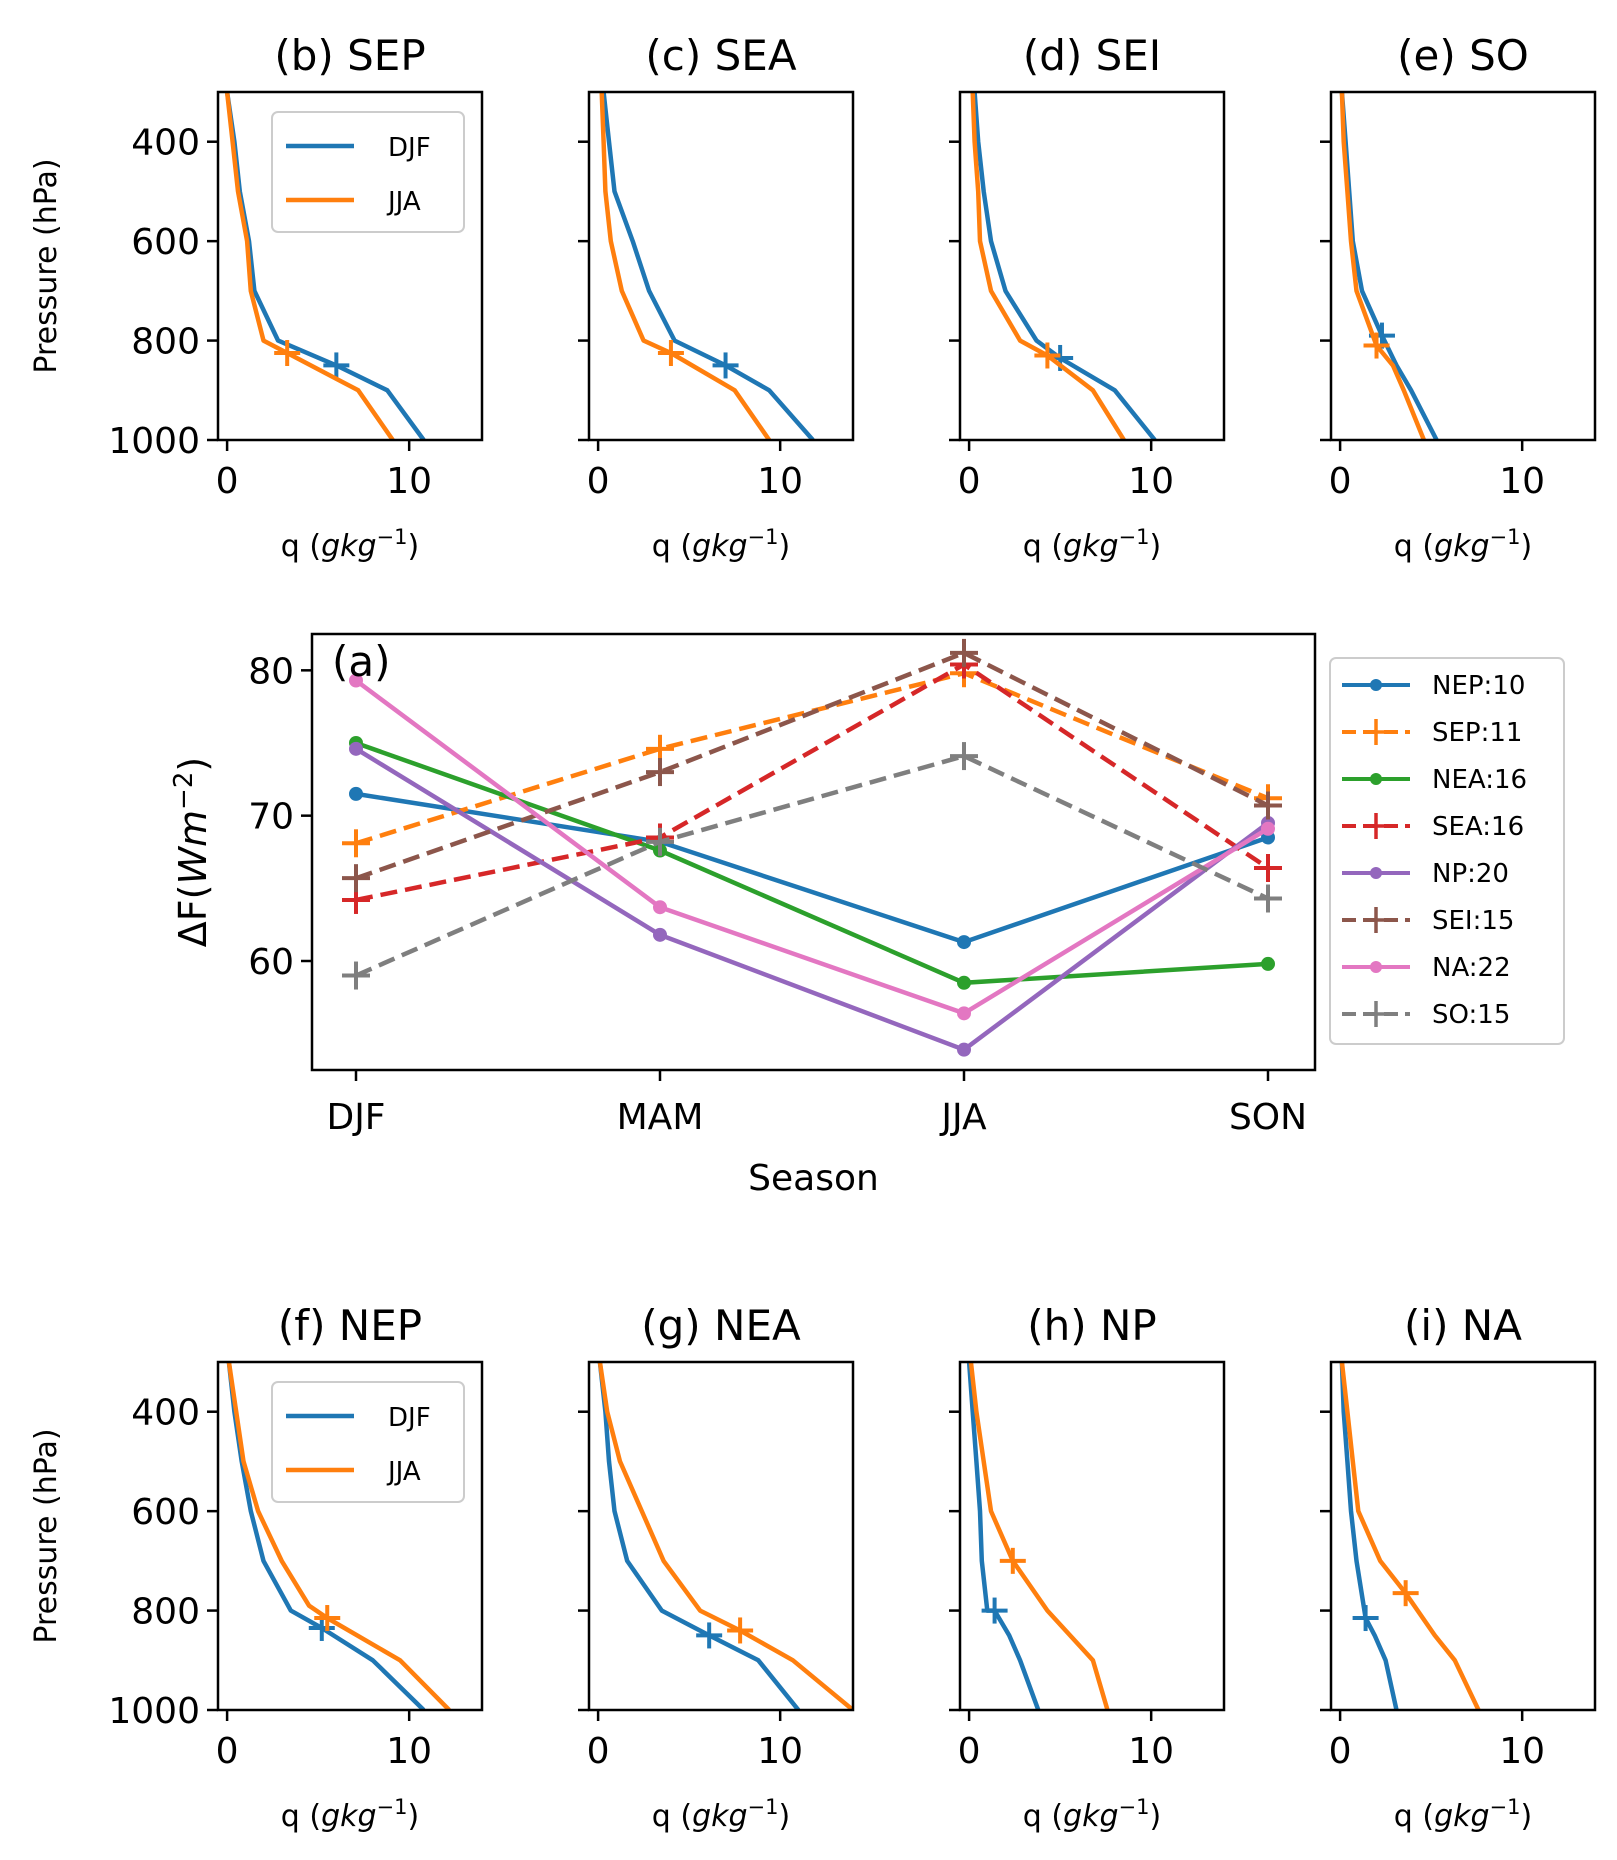 The width and height of the screenshot is (1617, 1860). What do you see at coordinates (1471, 968) in the screenshot?
I see `legend-label: NA:22` at bounding box center [1471, 968].